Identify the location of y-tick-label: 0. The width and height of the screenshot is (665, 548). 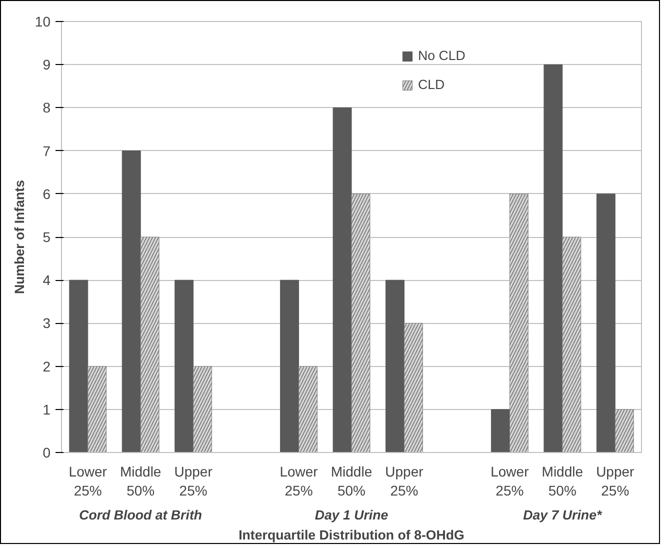
(46, 452).